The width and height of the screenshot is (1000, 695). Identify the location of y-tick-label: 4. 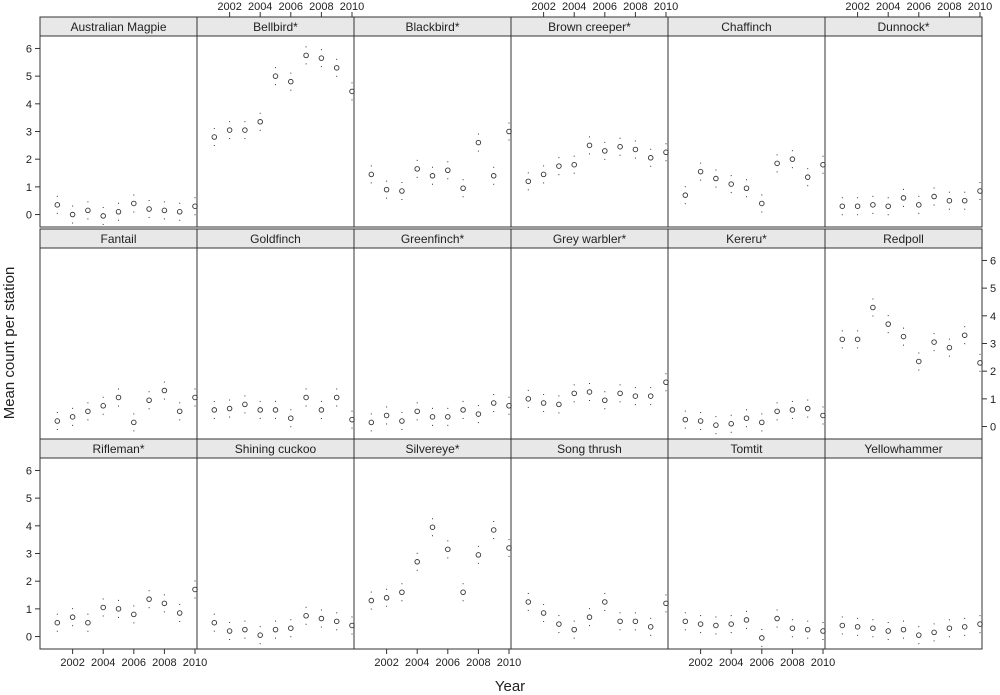
(29, 527).